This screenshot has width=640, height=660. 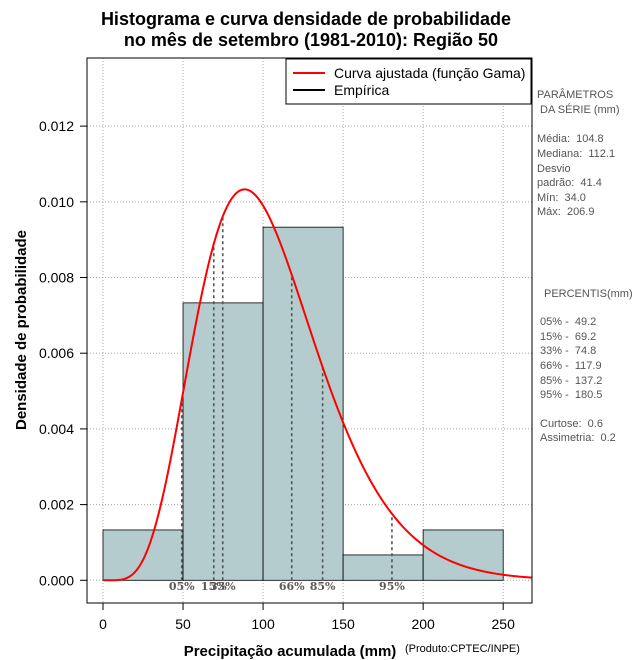 What do you see at coordinates (182, 586) in the screenshot?
I see `percentile-label-05%: 05%` at bounding box center [182, 586].